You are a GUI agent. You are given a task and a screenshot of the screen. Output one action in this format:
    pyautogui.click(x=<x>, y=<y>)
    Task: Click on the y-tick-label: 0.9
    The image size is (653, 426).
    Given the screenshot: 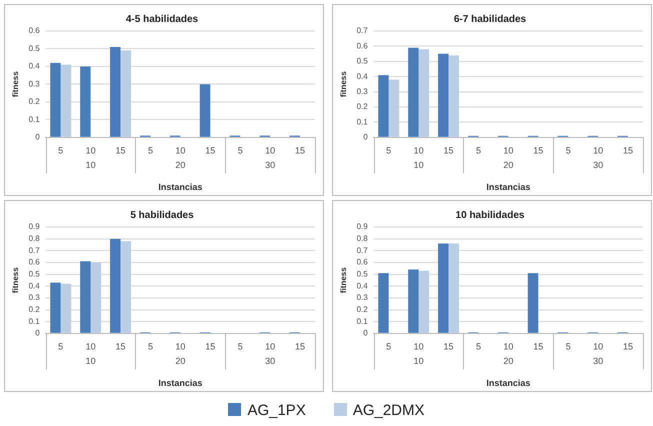 What is the action you would take?
    pyautogui.click(x=34, y=227)
    